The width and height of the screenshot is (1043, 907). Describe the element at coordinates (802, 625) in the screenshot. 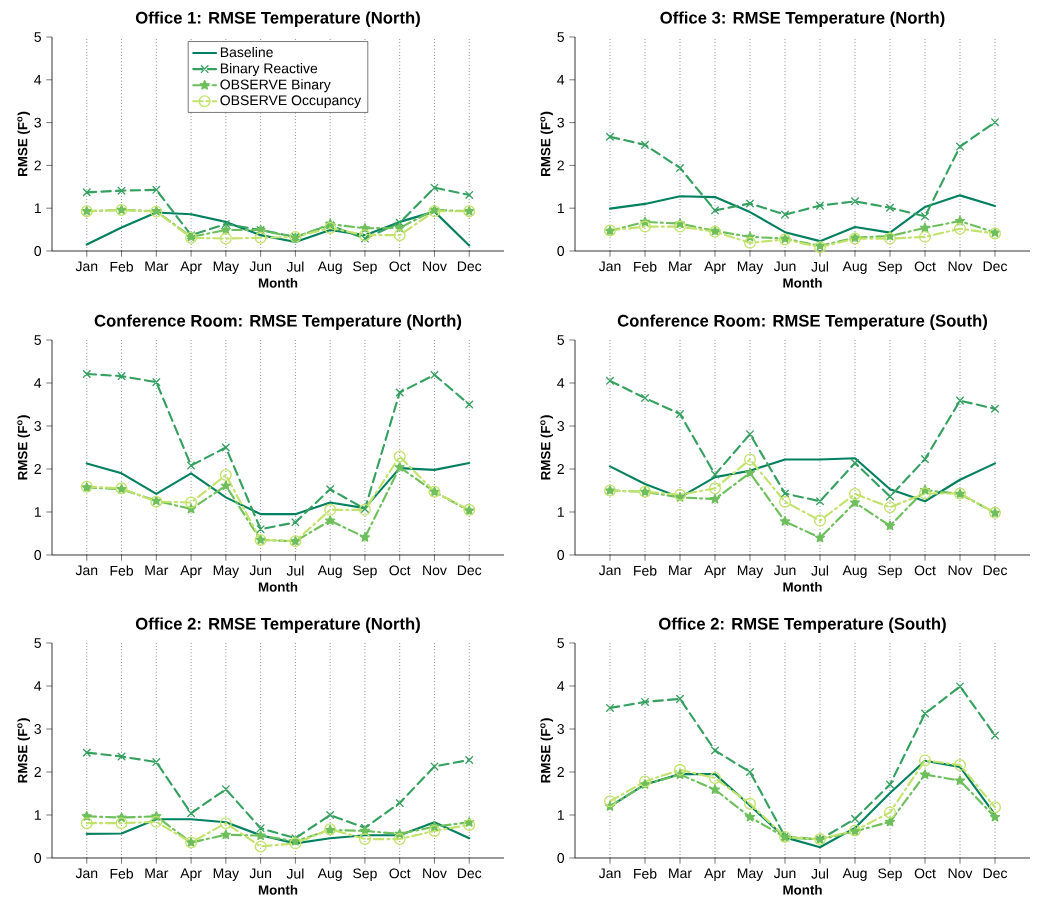

I see `chart-title: Office 2: RMSE Temperature (South)` at that location.